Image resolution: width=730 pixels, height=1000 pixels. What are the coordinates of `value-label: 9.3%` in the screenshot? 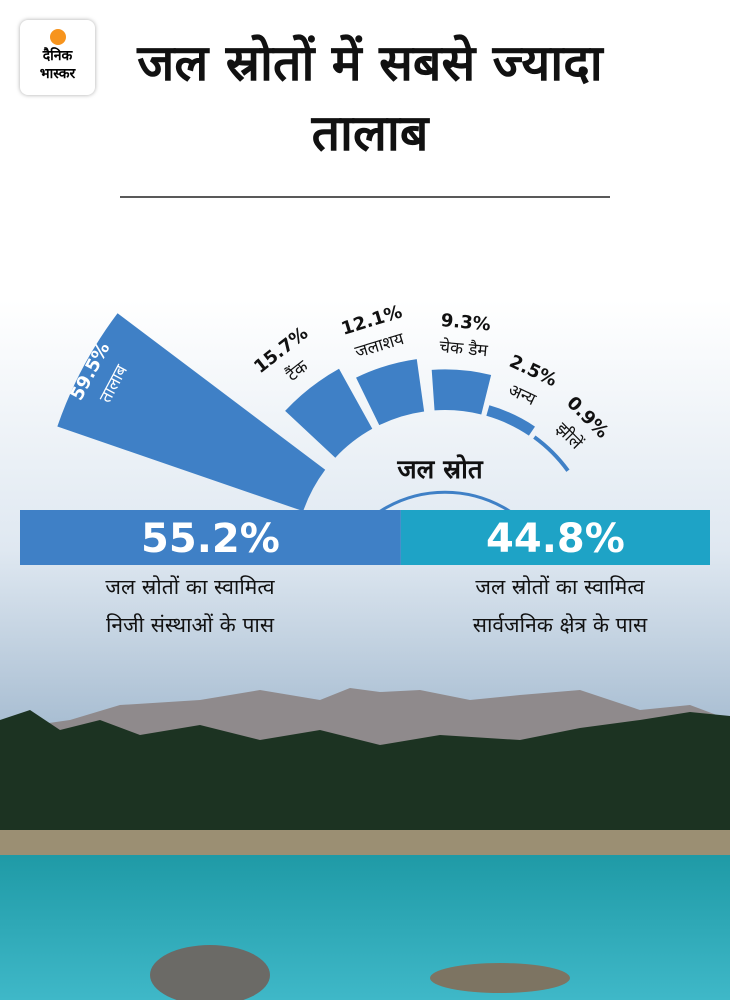 It's located at (466, 322).